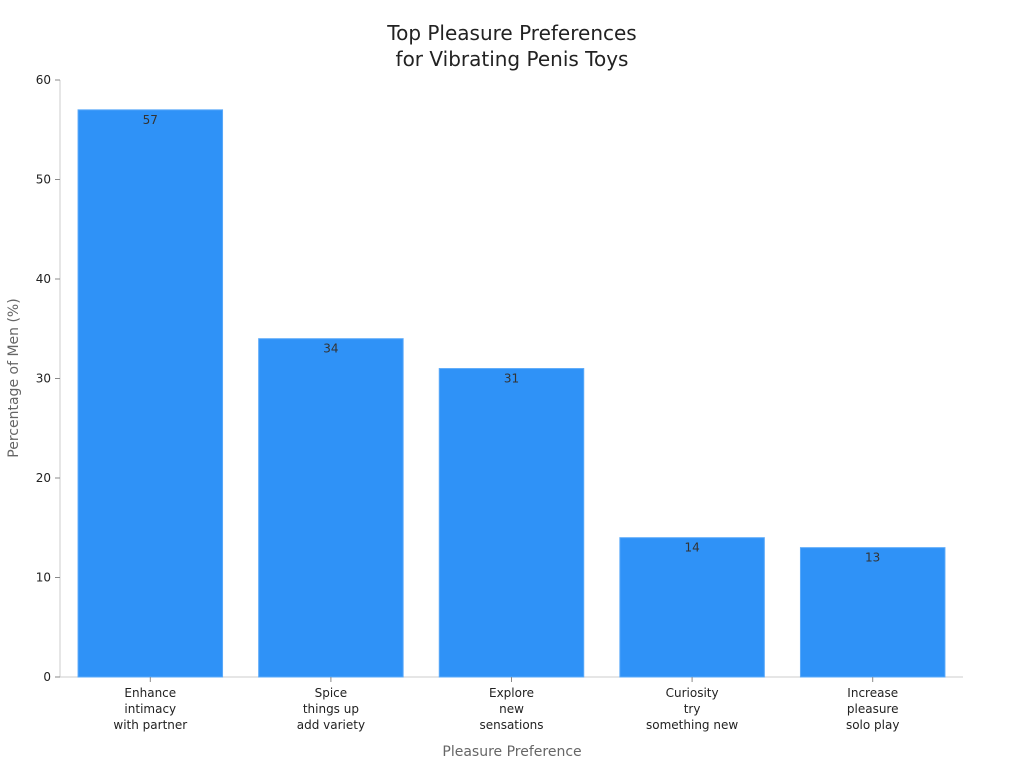  What do you see at coordinates (150, 725) in the screenshot?
I see `x-tick-label-line: with partner` at bounding box center [150, 725].